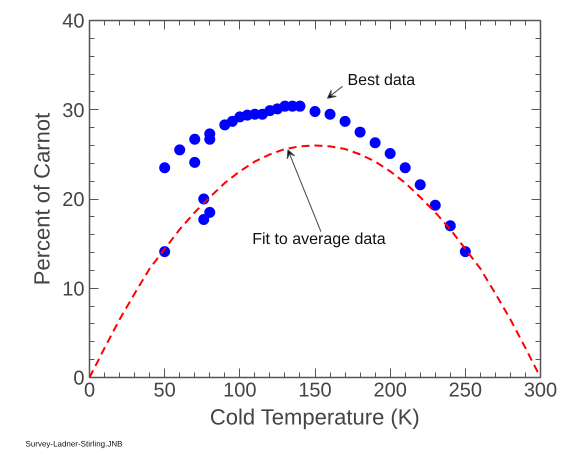 This screenshot has height=453, width=565. Describe the element at coordinates (73, 200) in the screenshot. I see `y-tick-label: 20` at that location.